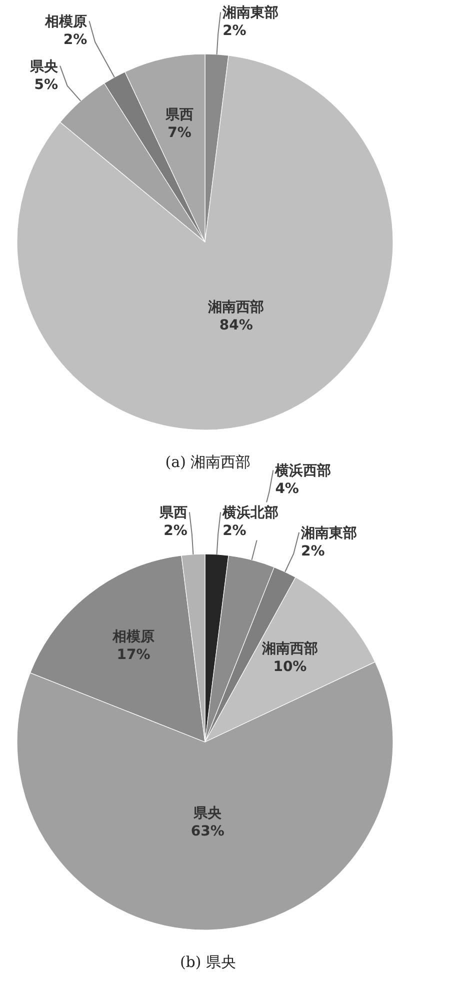  I want to click on slice-label: 横浜西部, so click(303, 471).